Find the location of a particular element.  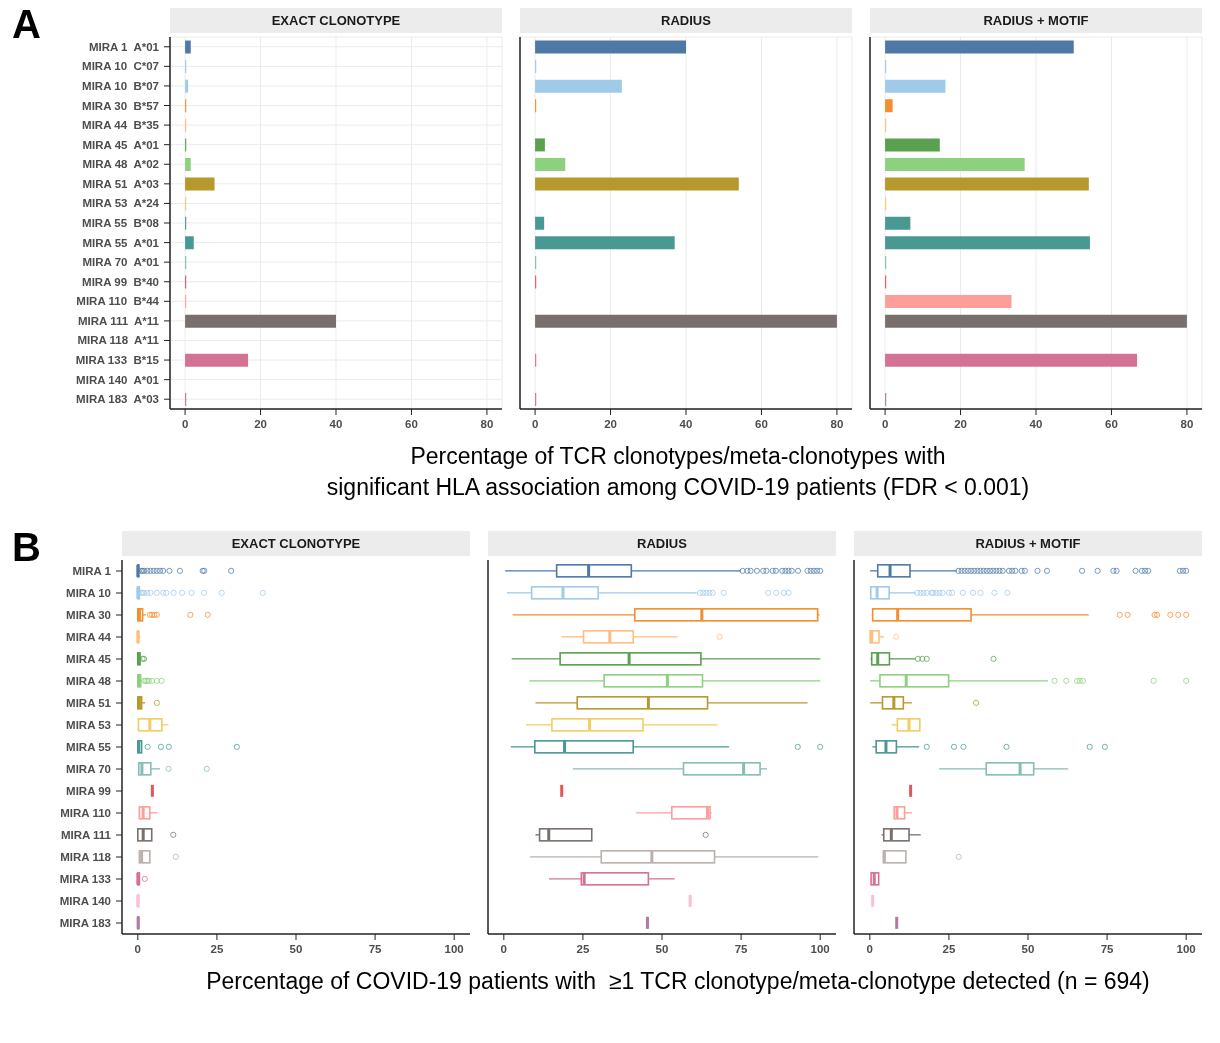

text: B is located at coordinates (26, 547).